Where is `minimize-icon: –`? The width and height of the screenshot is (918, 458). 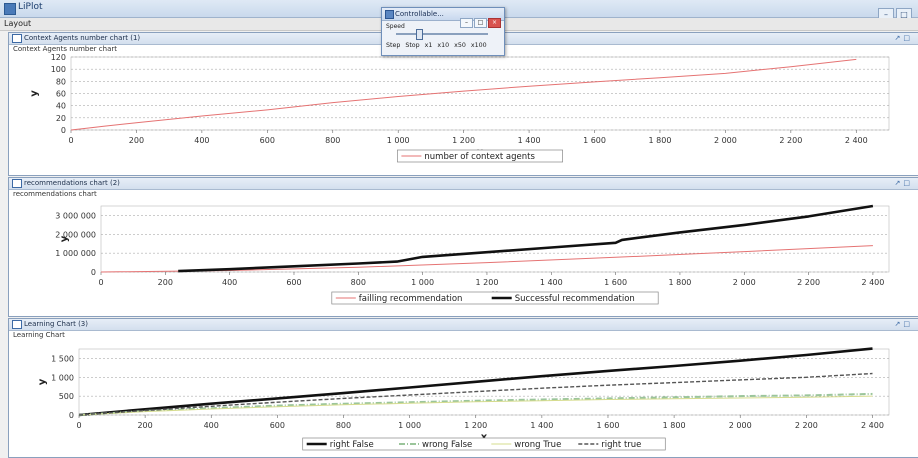
minimize-icon: – is located at coordinates (466, 23).